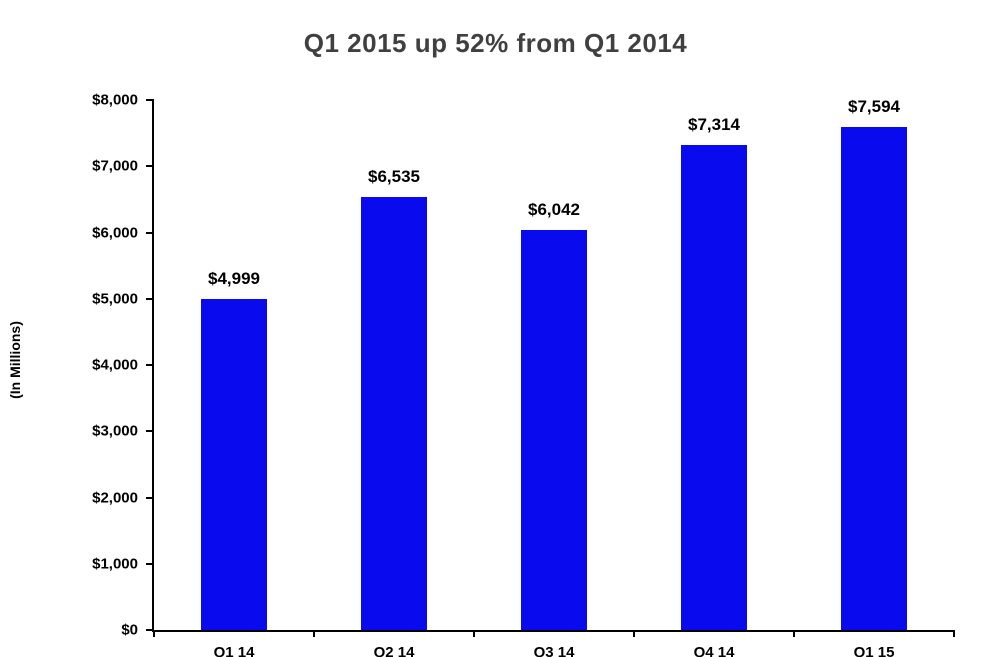 This screenshot has height=657, width=991. I want to click on bar-value-label: $4,999, so click(234, 278).